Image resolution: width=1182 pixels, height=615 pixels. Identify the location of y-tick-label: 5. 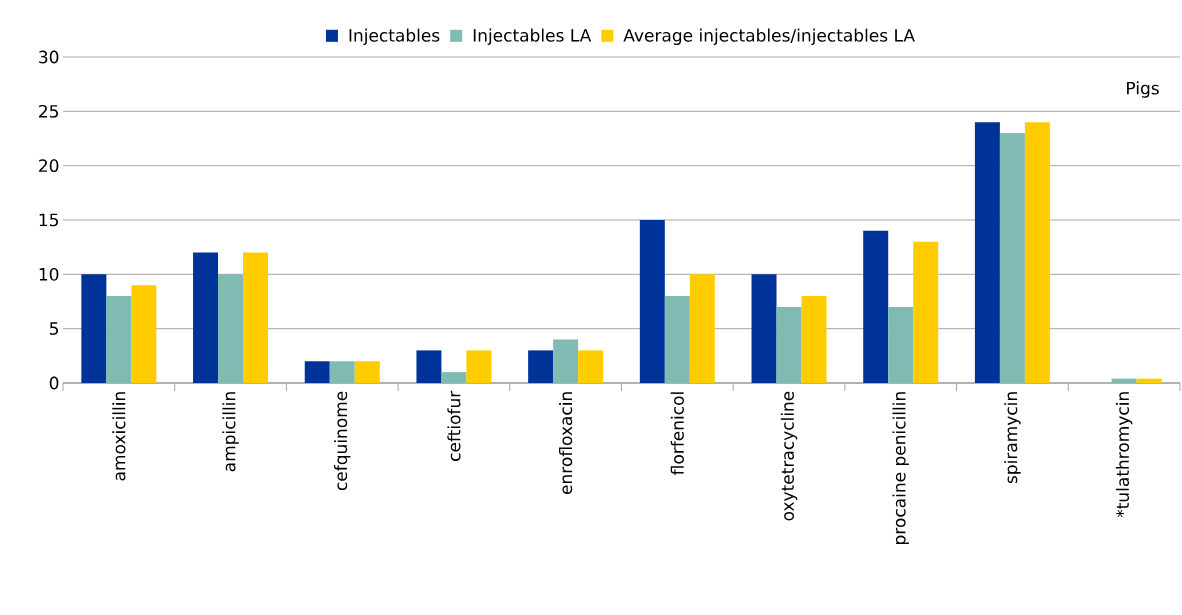
(53, 328).